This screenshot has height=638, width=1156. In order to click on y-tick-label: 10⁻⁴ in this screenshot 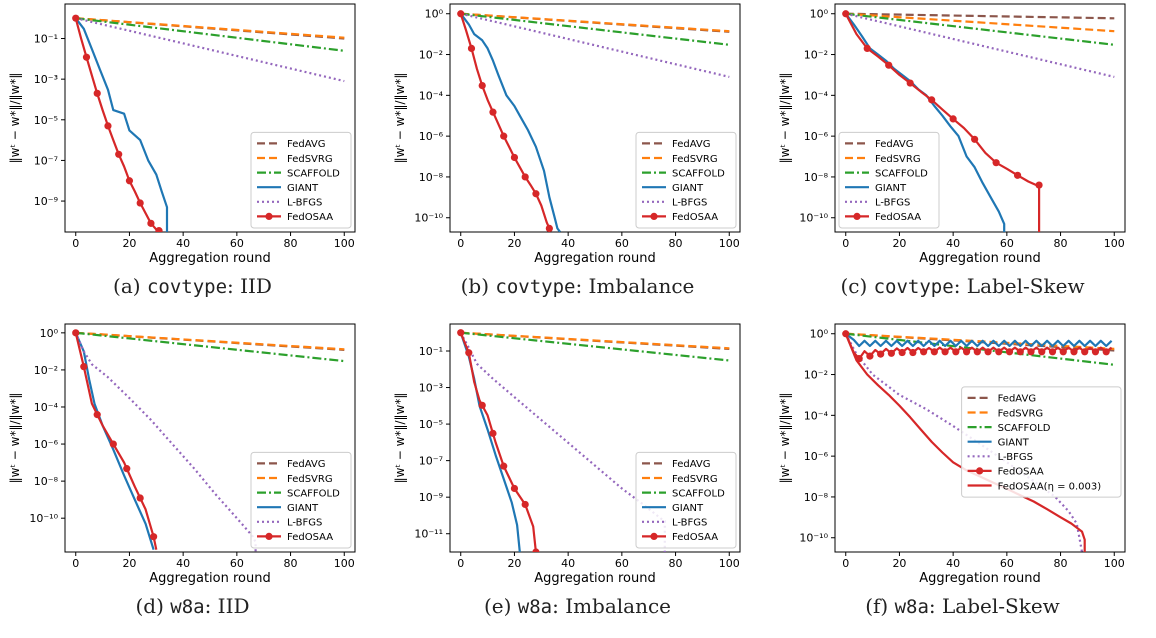, I will do `click(816, 95)`.